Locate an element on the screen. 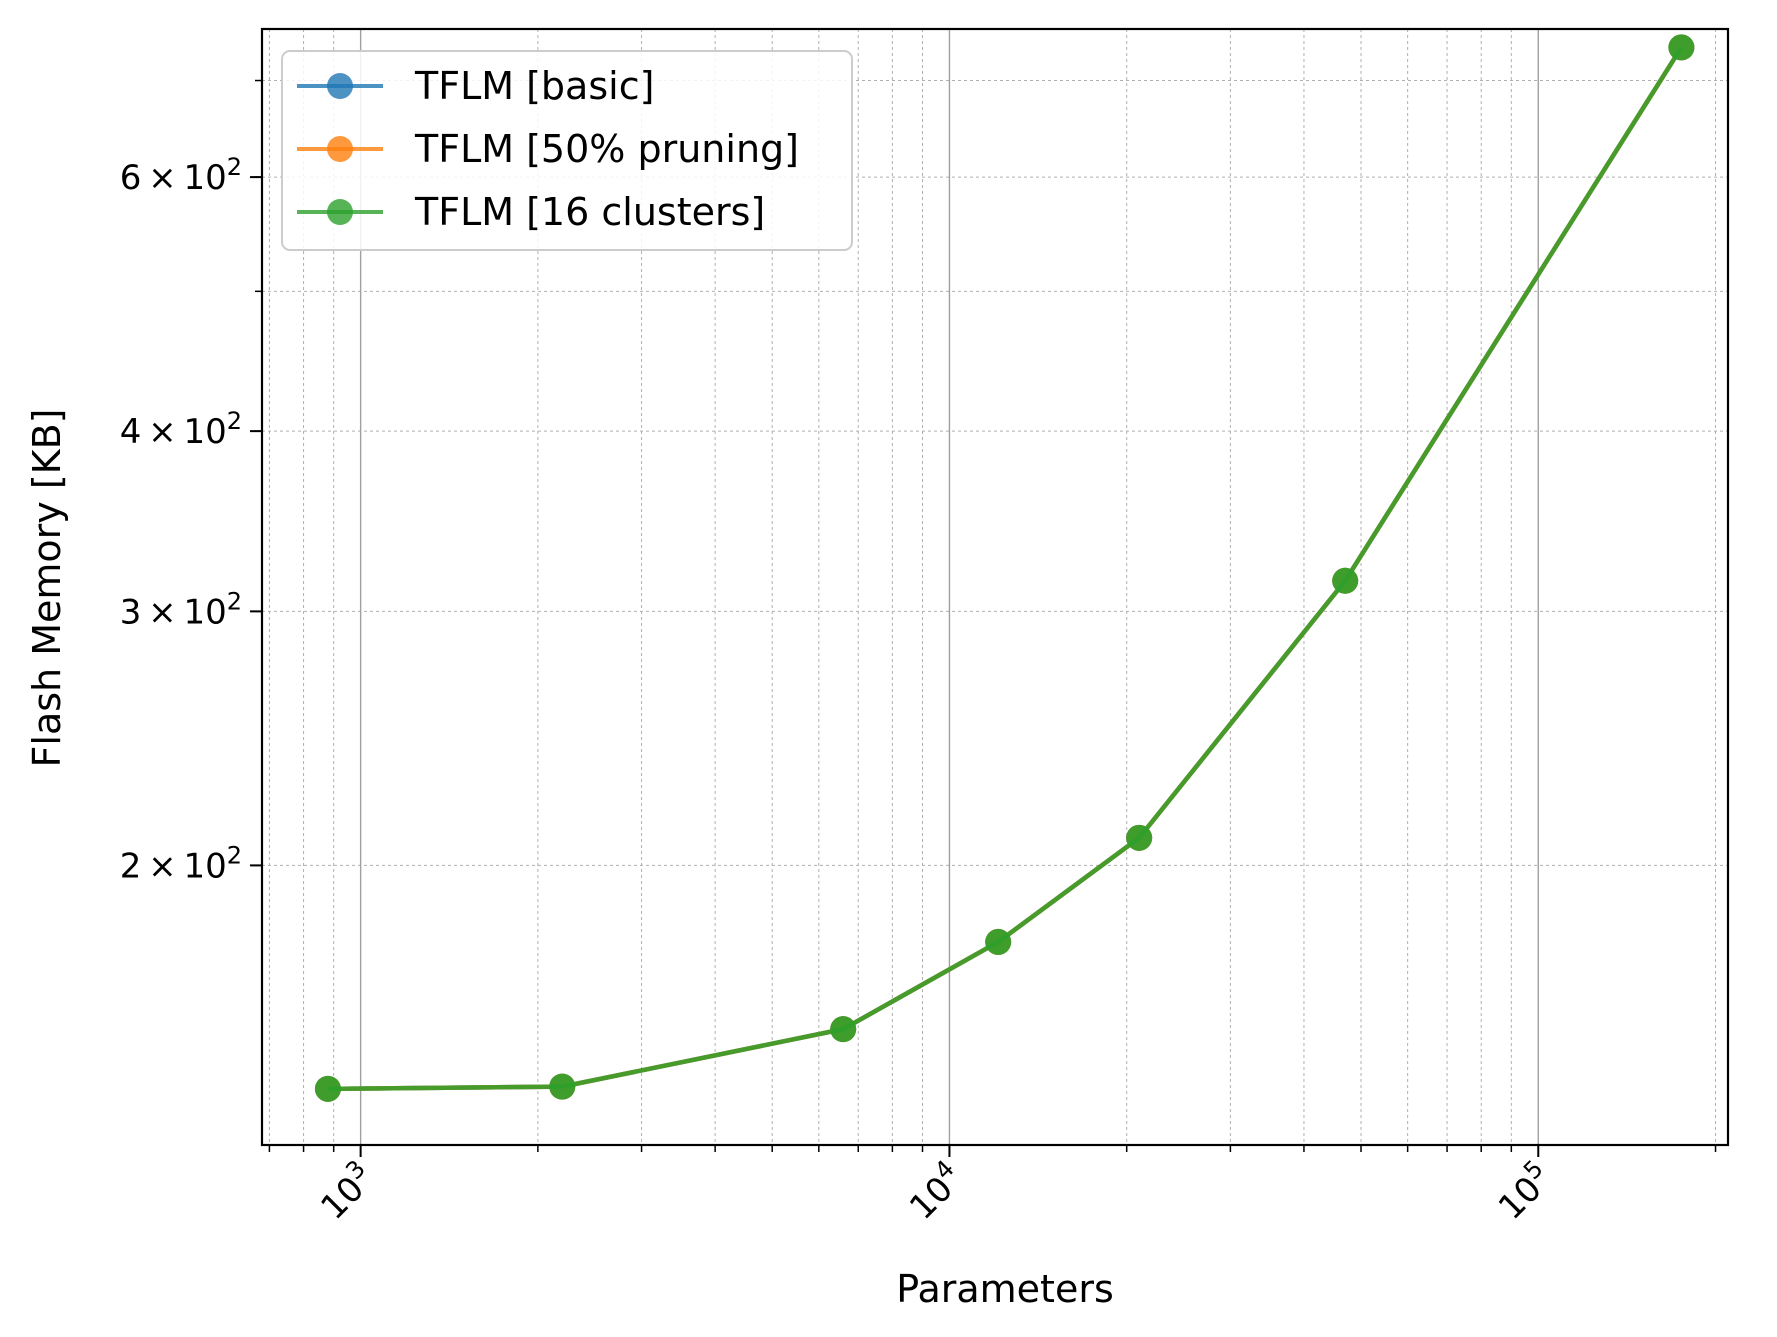  legend-label-basic: TFLM [basic] is located at coordinates (534, 86).